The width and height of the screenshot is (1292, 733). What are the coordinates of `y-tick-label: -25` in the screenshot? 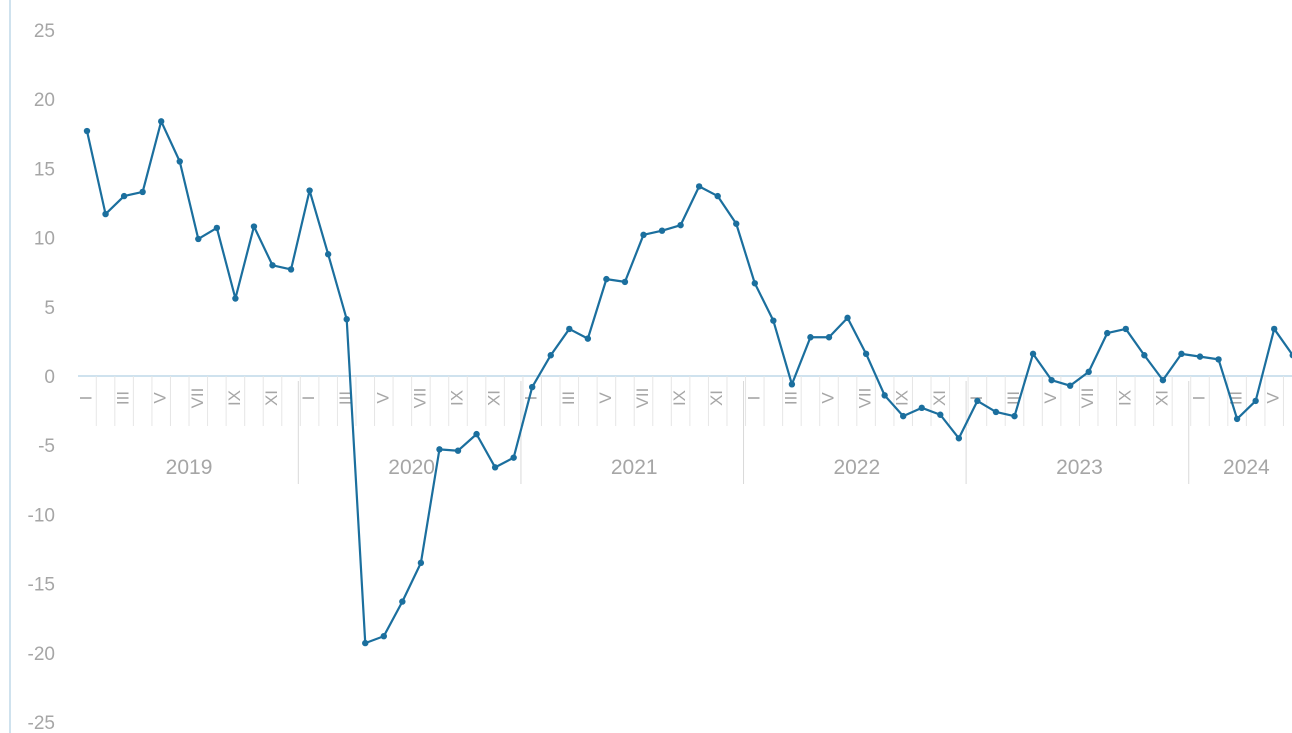 It's located at (41, 723).